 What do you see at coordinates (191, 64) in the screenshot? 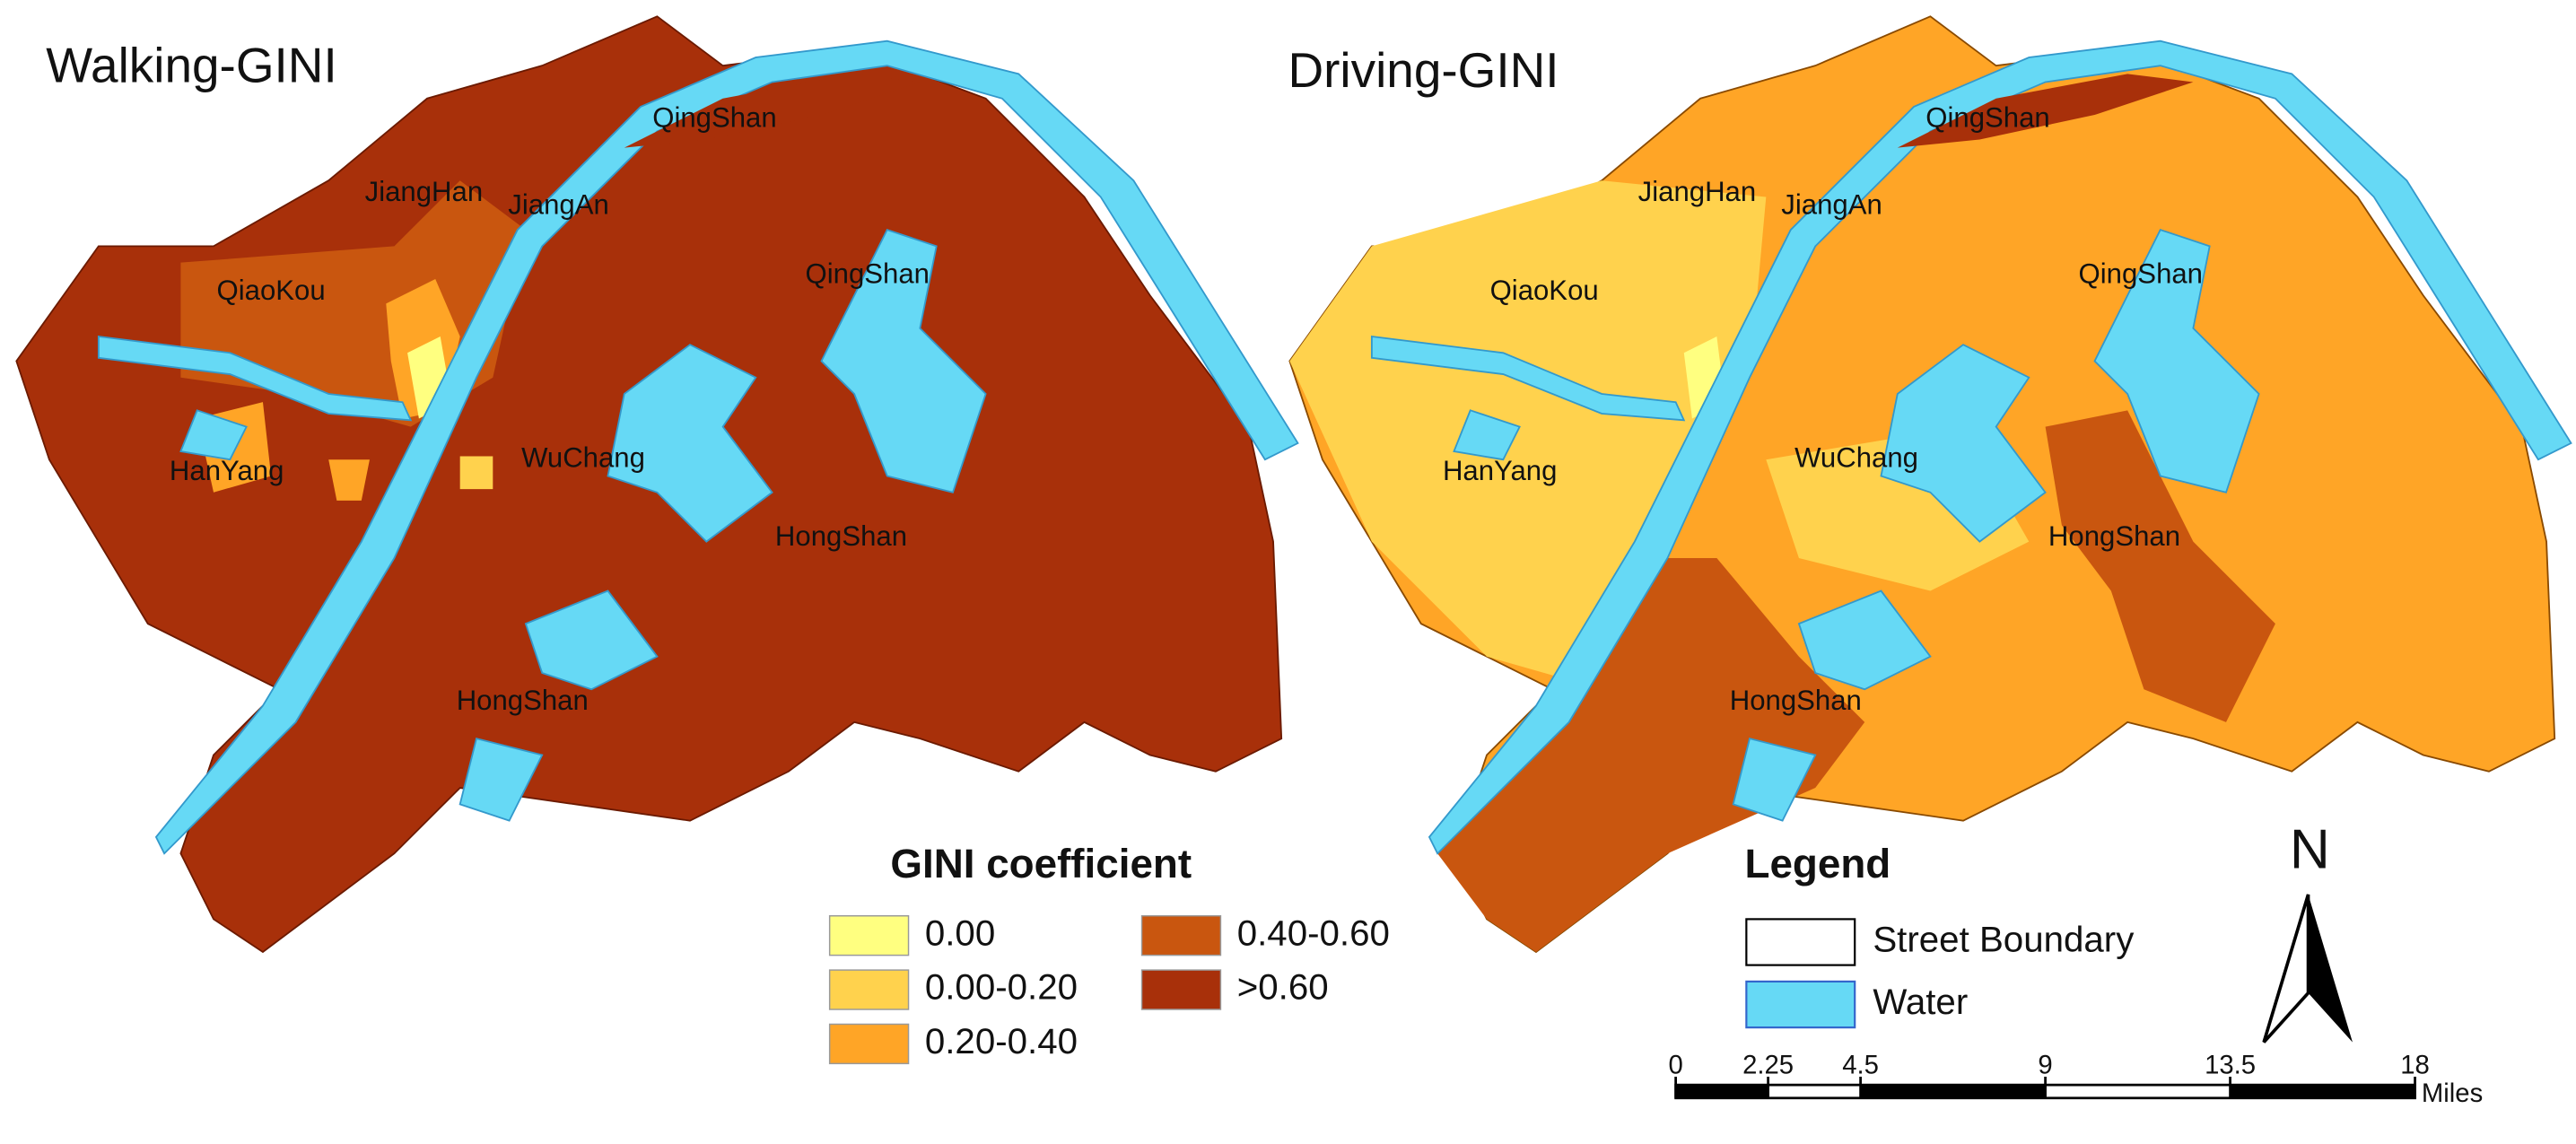
I see `panel-title: Walking-GINI` at bounding box center [191, 64].